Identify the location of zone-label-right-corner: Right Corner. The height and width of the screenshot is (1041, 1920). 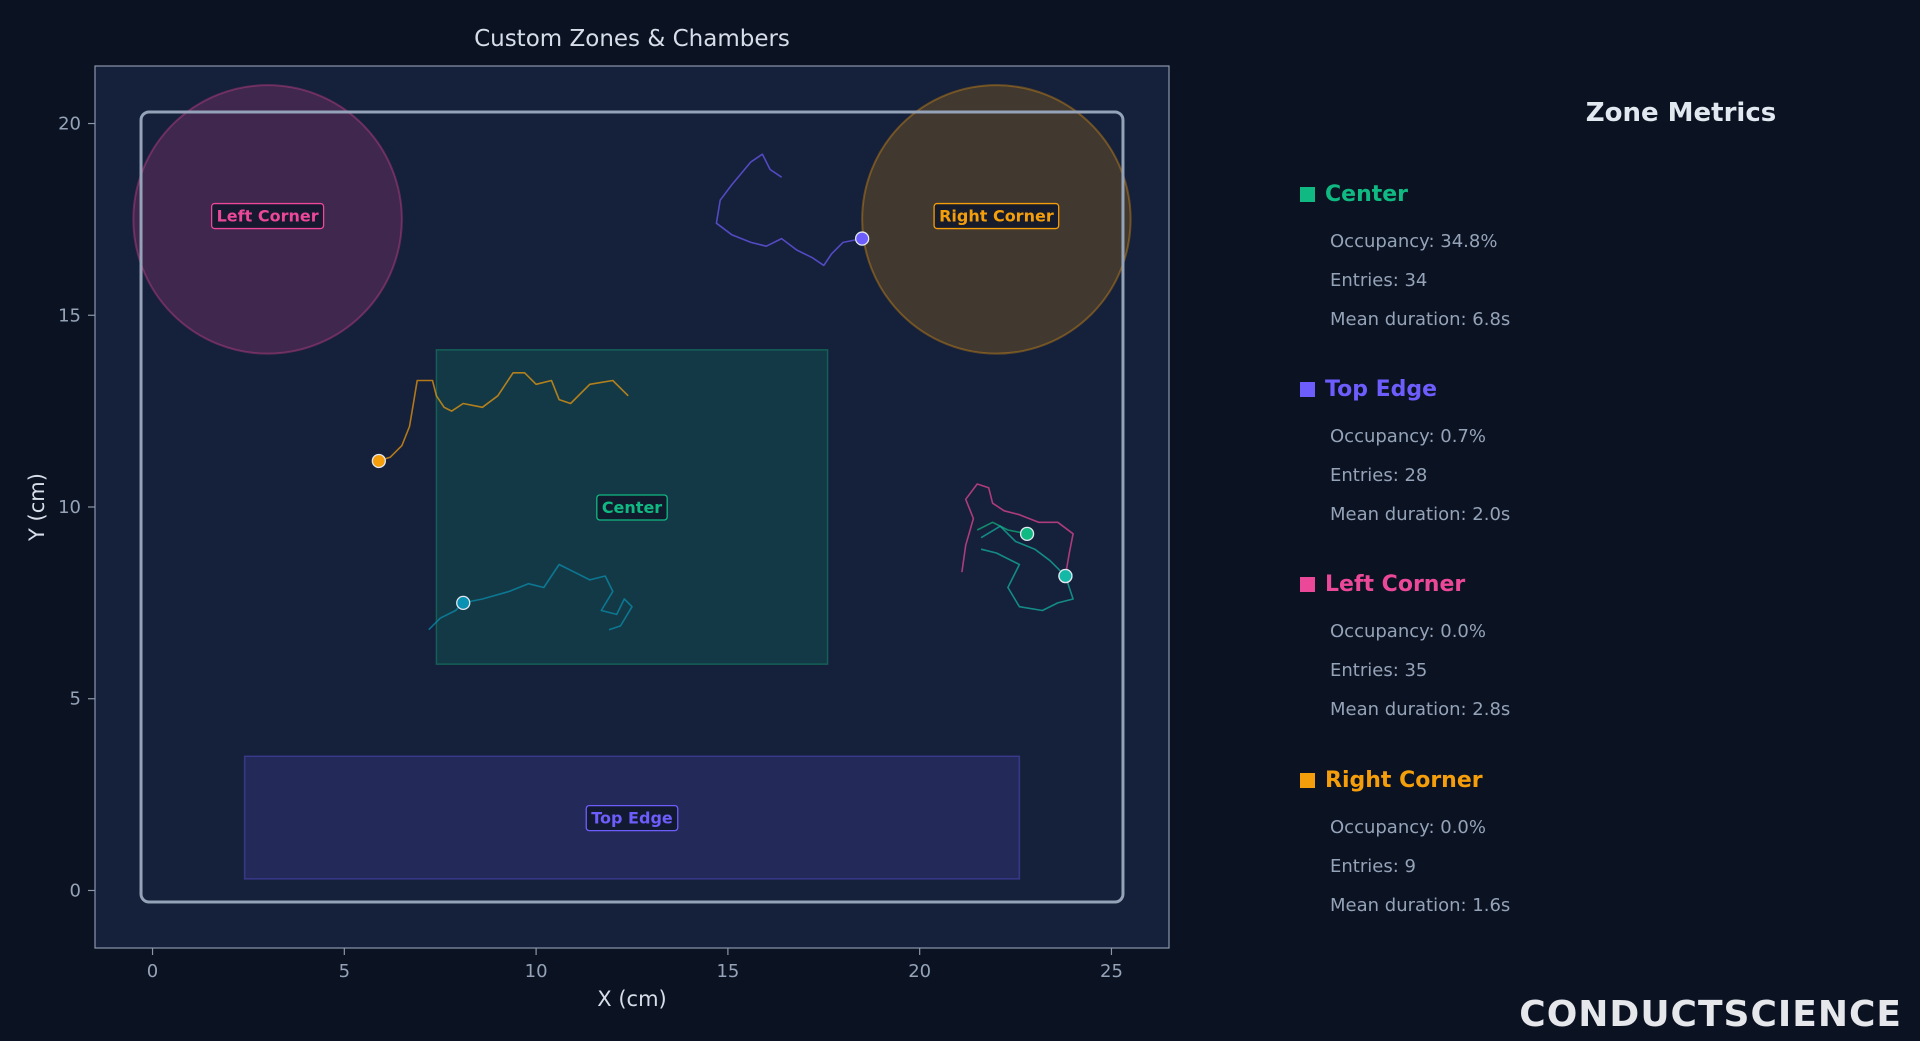
(996, 216).